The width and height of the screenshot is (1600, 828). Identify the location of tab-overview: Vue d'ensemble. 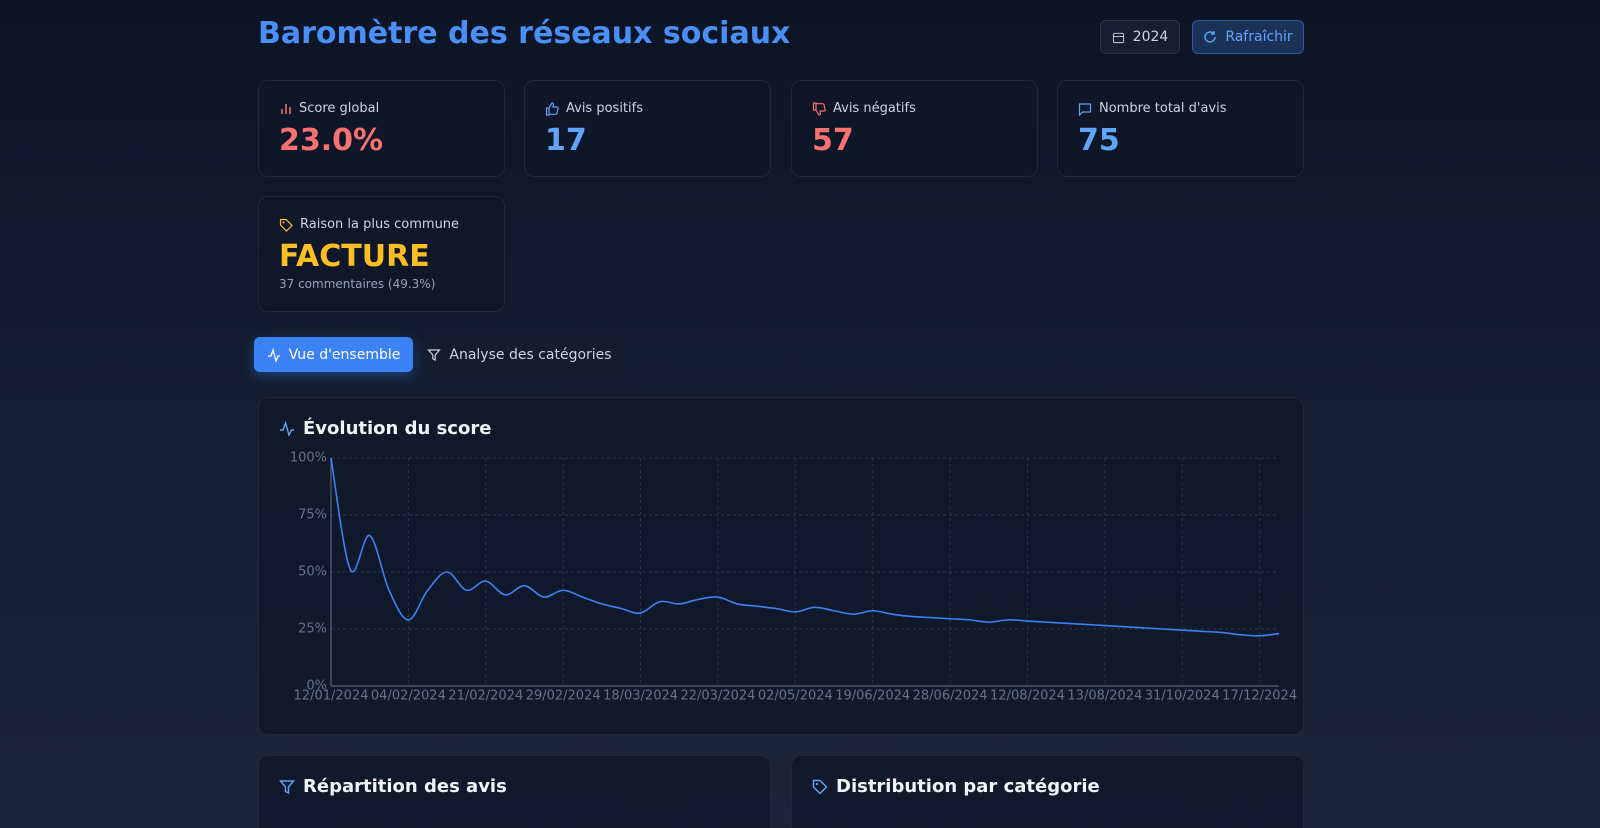
(333, 354).